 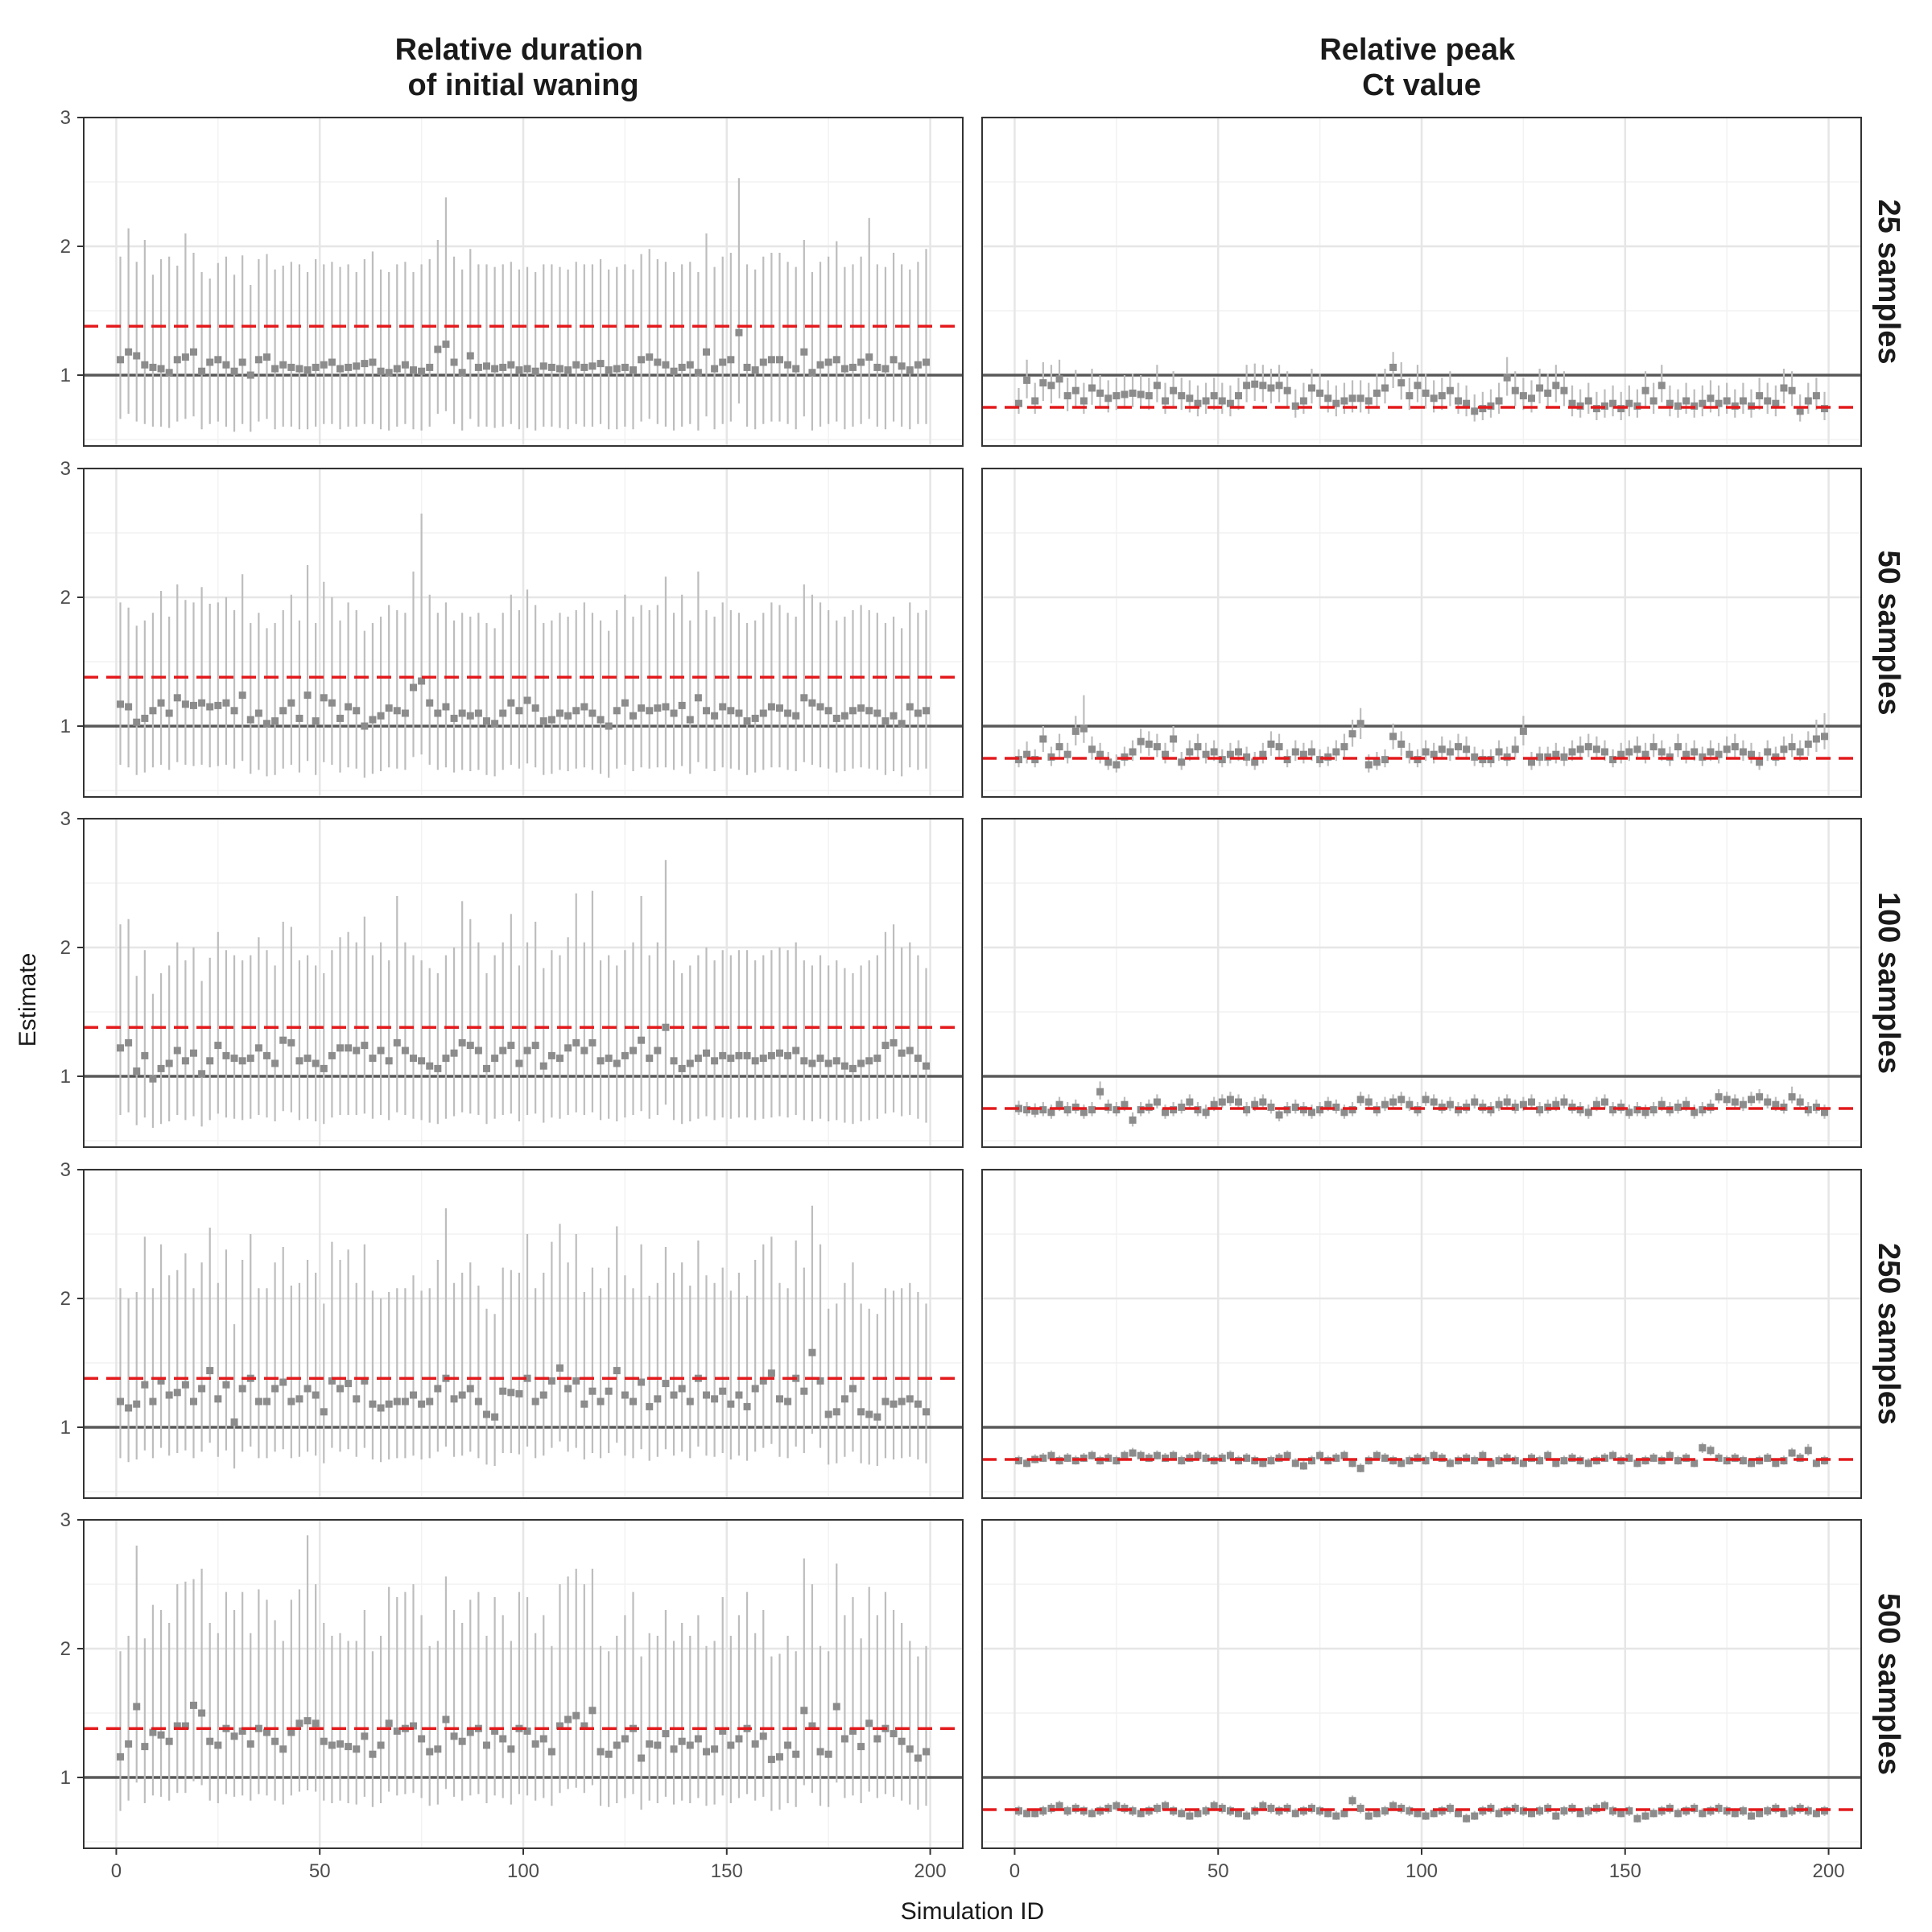 What do you see at coordinates (1014, 1871) in the screenshot?
I see `x-tick-label: 0` at bounding box center [1014, 1871].